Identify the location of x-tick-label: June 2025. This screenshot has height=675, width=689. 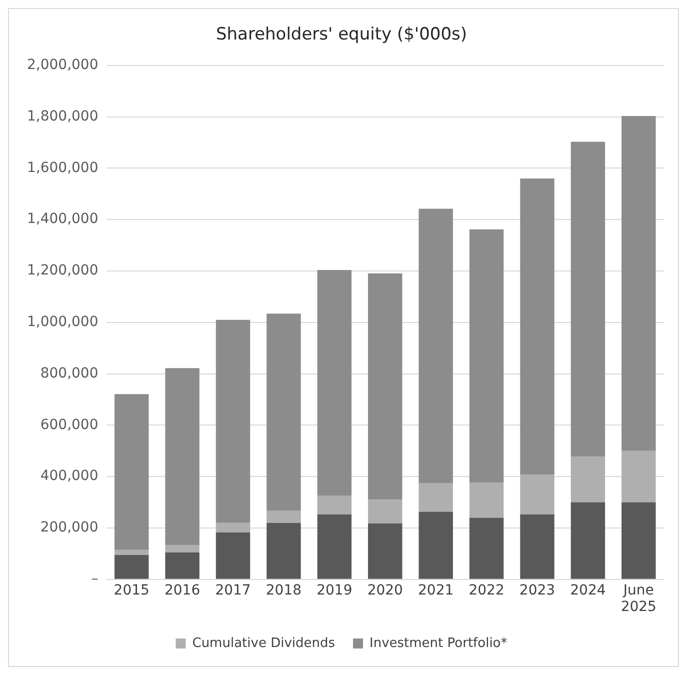
(638, 599).